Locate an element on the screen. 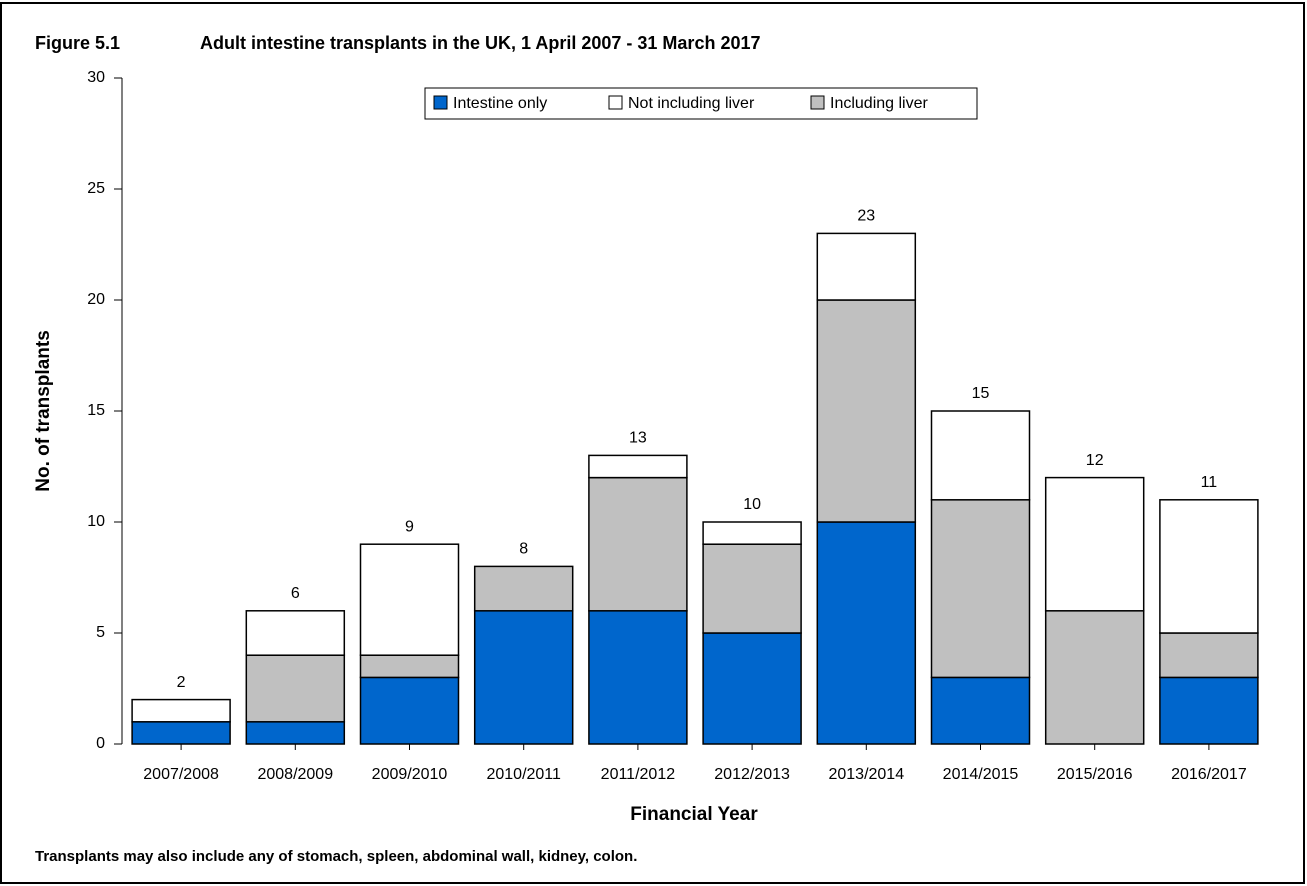 The image size is (1307, 886). x-tick-label: 2015/2016 is located at coordinates (1095, 774).